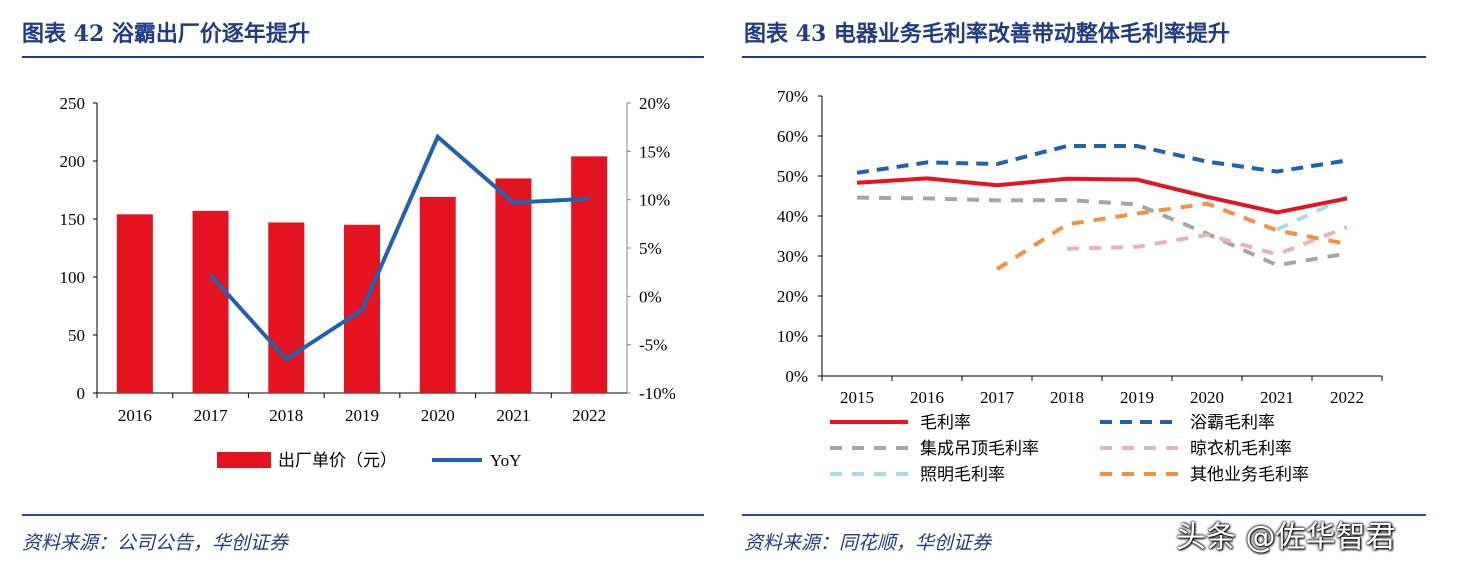  I want to click on x-tick-label: 2015, so click(857, 397).